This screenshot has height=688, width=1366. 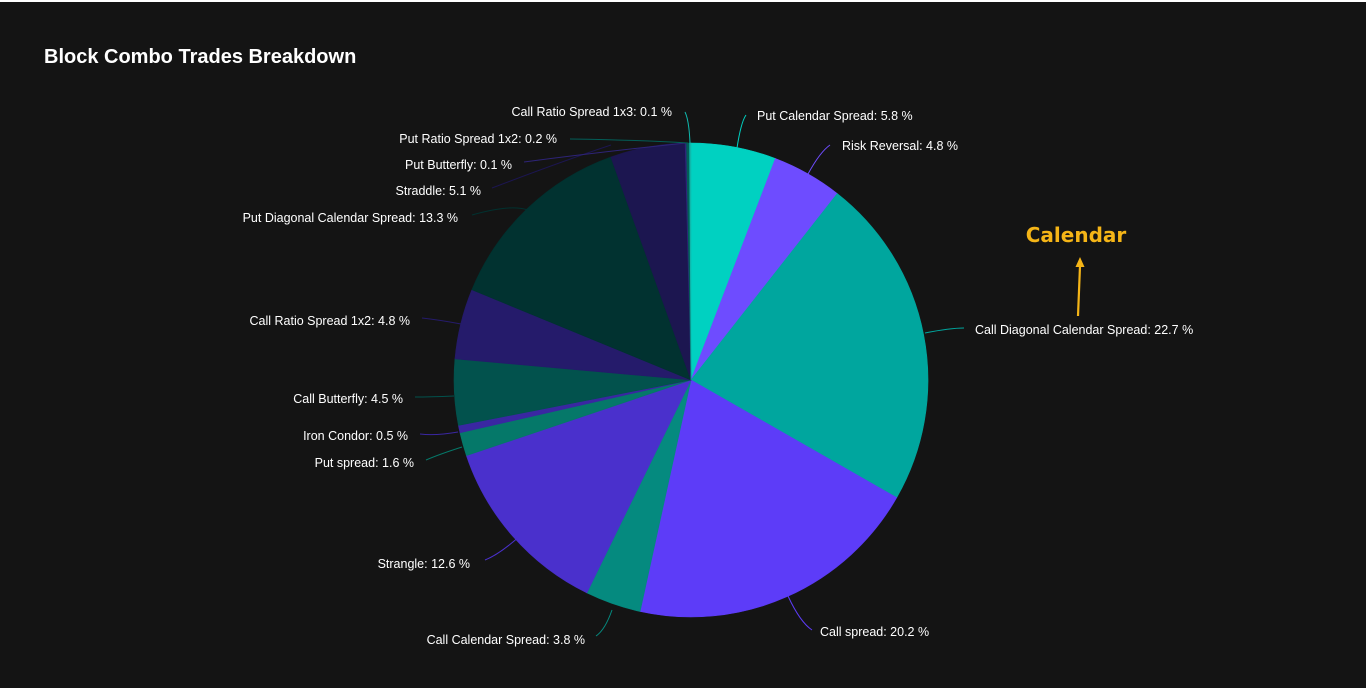 What do you see at coordinates (200, 57) in the screenshot?
I see `chart-title: Block Combo Trades Breakdown` at bounding box center [200, 57].